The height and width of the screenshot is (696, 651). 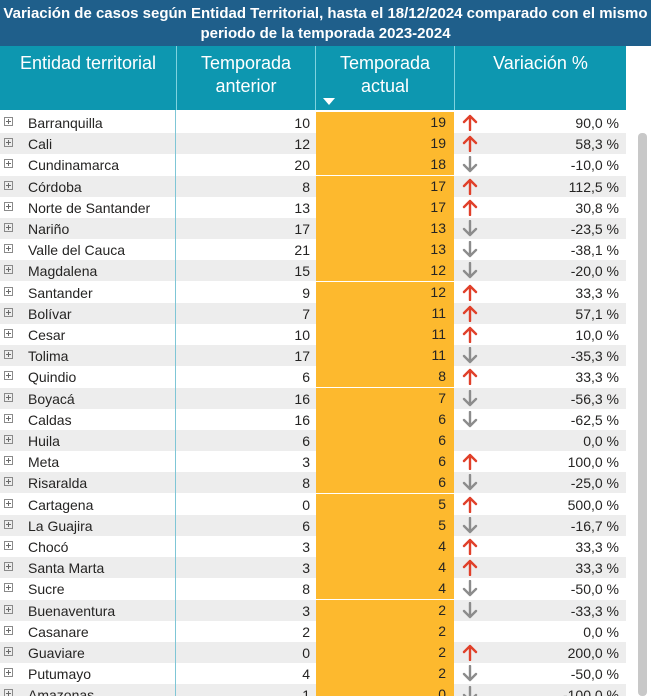 I want to click on previous-value: 16, so click(x=302, y=398).